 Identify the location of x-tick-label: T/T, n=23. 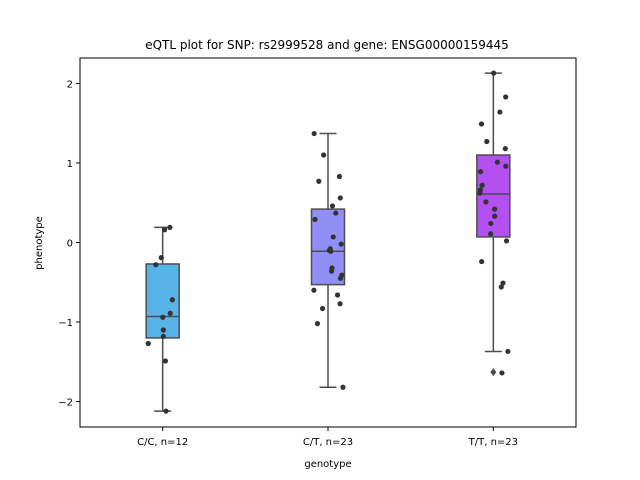
(493, 442).